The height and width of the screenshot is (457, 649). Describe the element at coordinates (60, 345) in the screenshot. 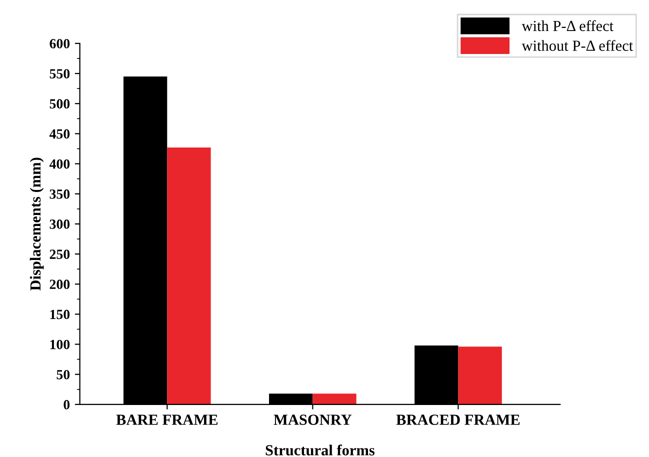

I see `y-tick-label: 100` at that location.